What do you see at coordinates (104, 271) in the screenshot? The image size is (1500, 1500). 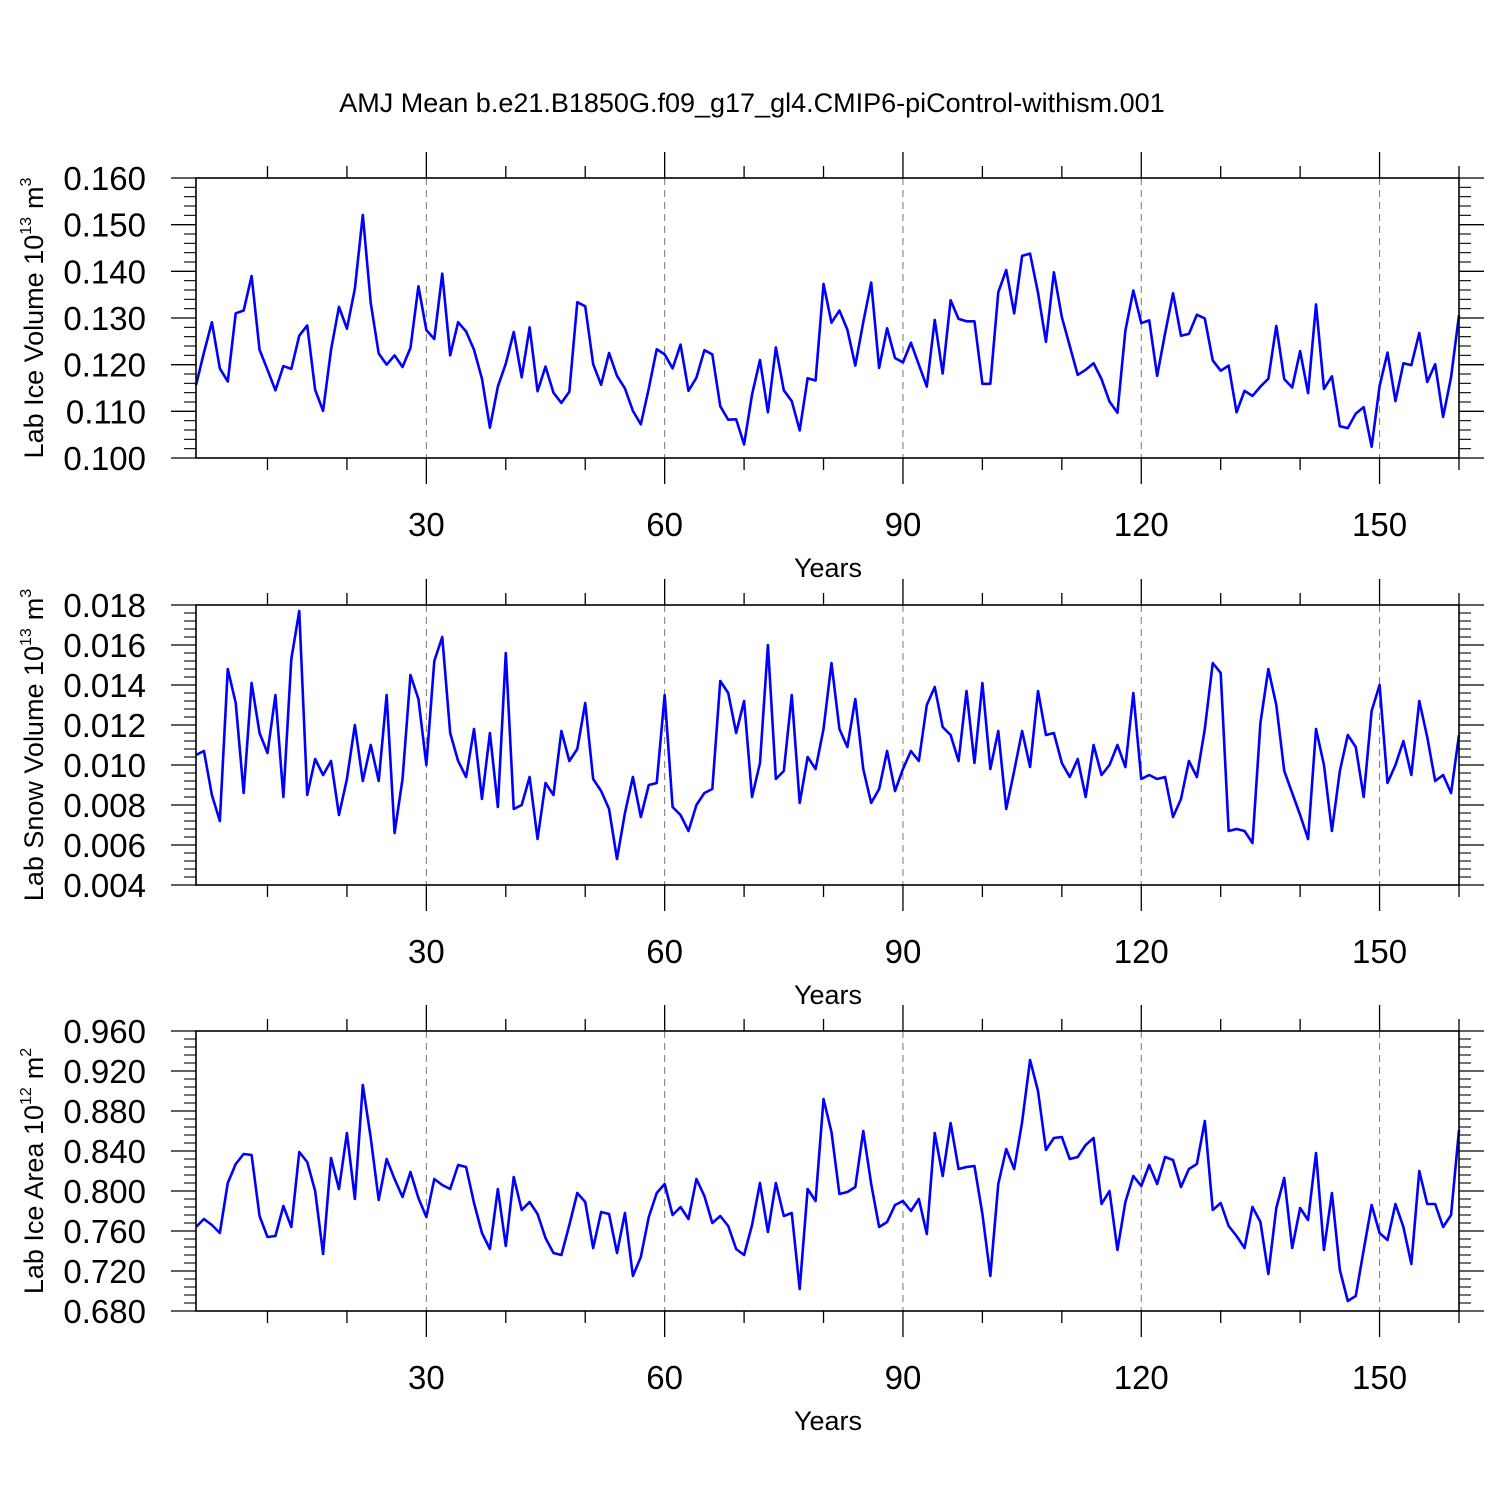 I see `y-tick-label: 0.140` at bounding box center [104, 271].